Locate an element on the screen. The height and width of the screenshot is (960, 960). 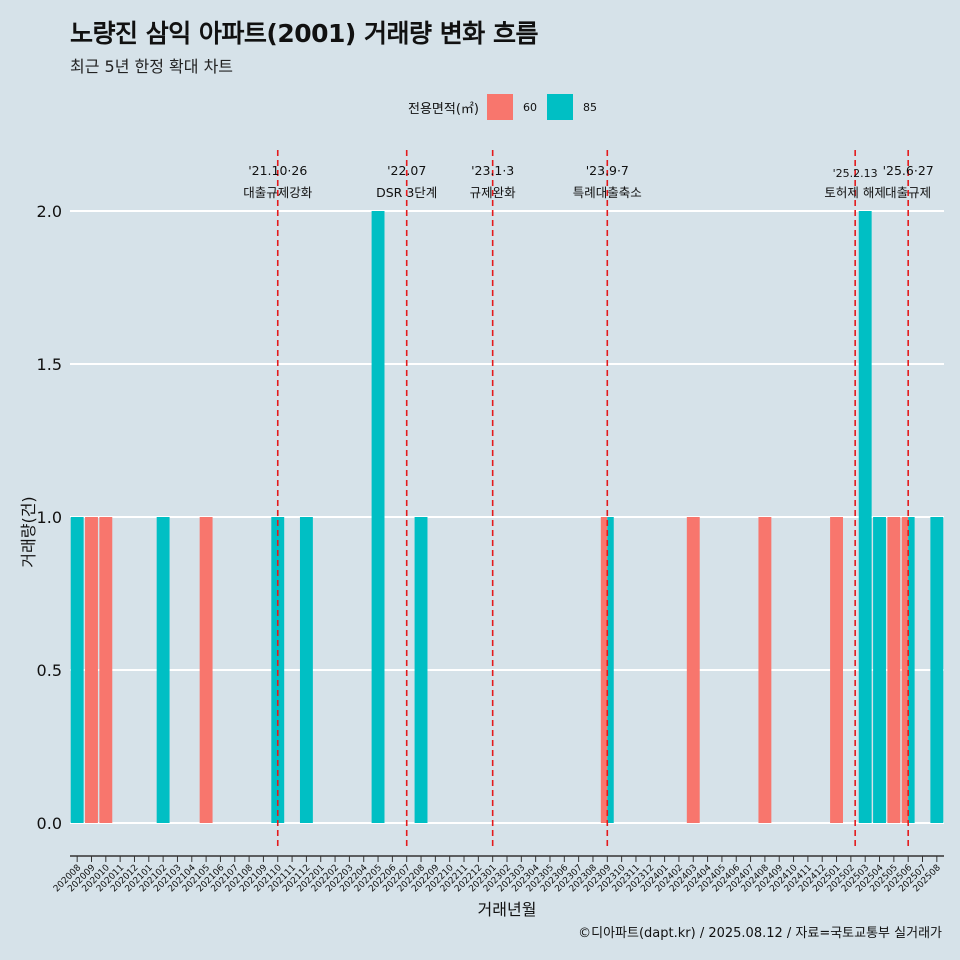
y-tick-label: 2.0 is located at coordinates (49, 211).